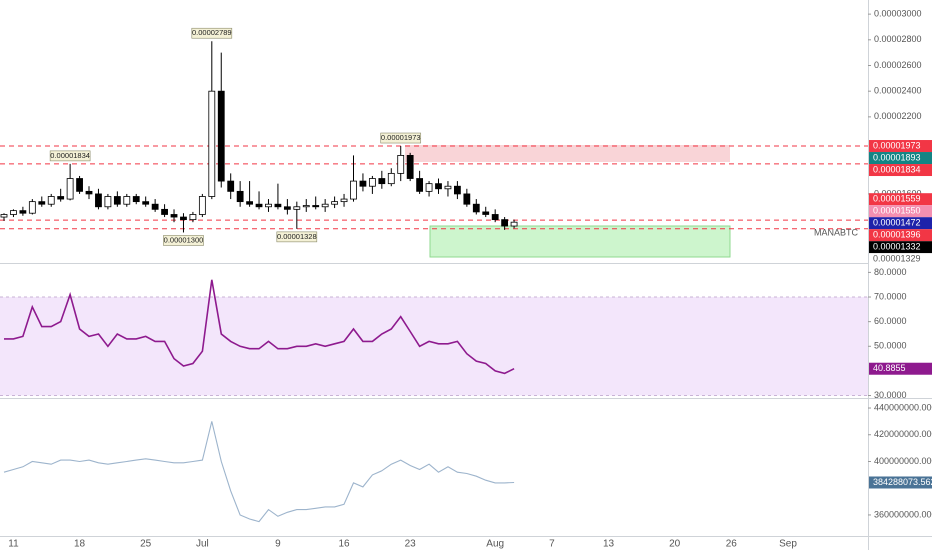  What do you see at coordinates (567, 153) in the screenshot?
I see `short-zone` at bounding box center [567, 153].